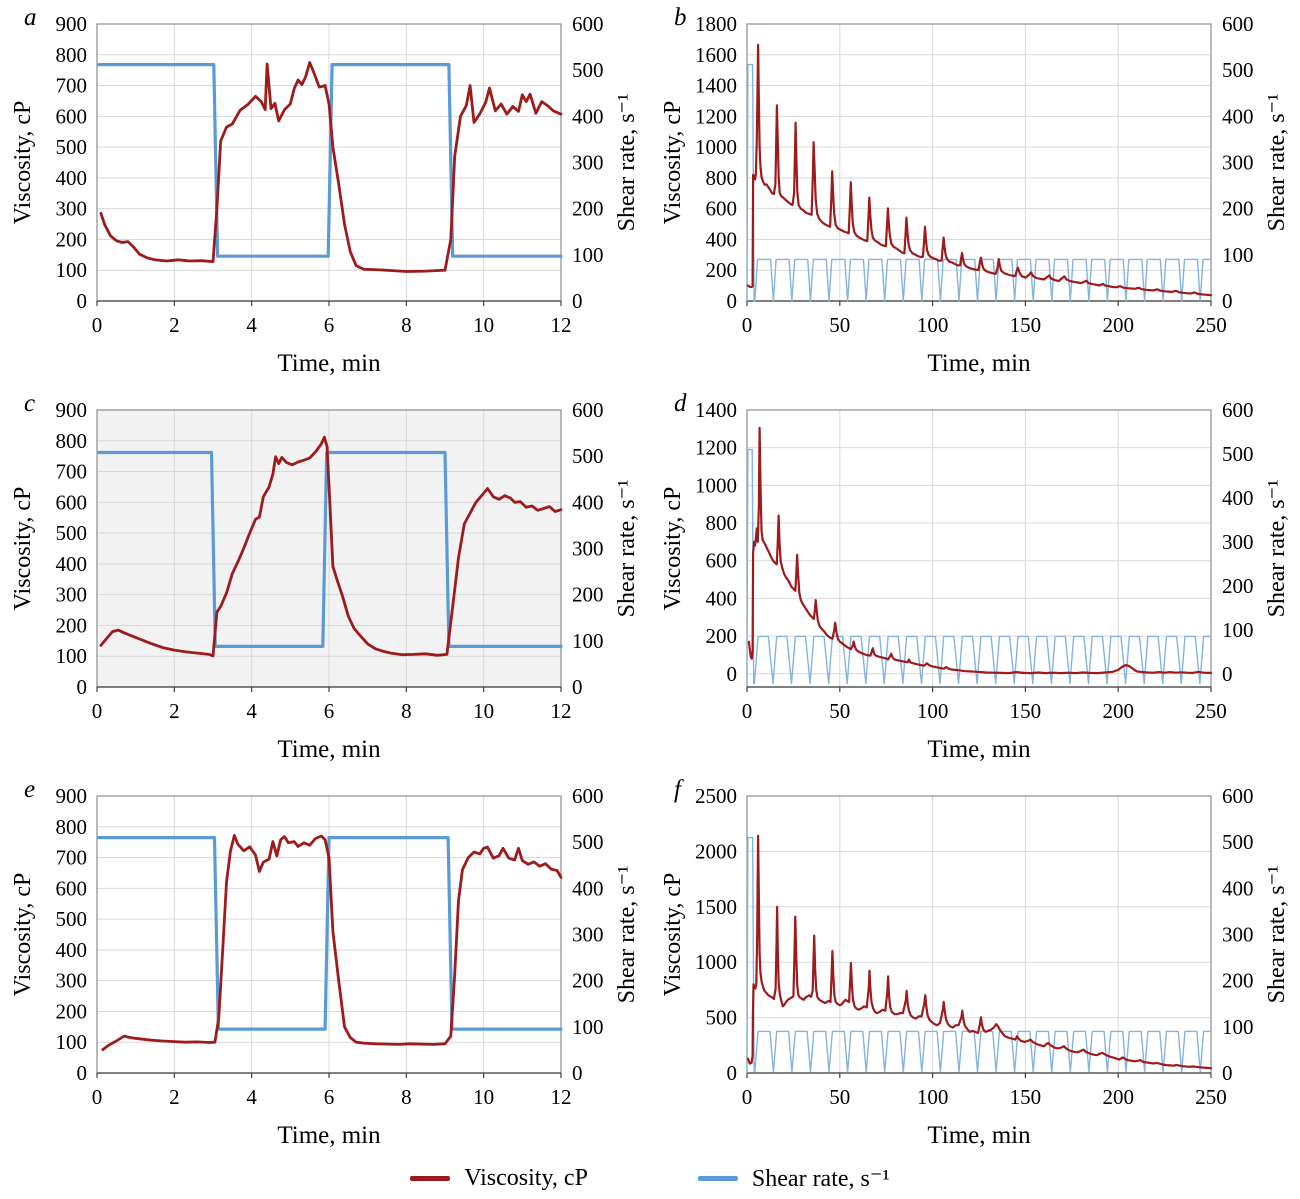 Image resolution: width=1300 pixels, height=1199 pixels. What do you see at coordinates (793, 1178) in the screenshot?
I see `legend-item-shear-rate: Shear rate, s⁻¹` at bounding box center [793, 1178].